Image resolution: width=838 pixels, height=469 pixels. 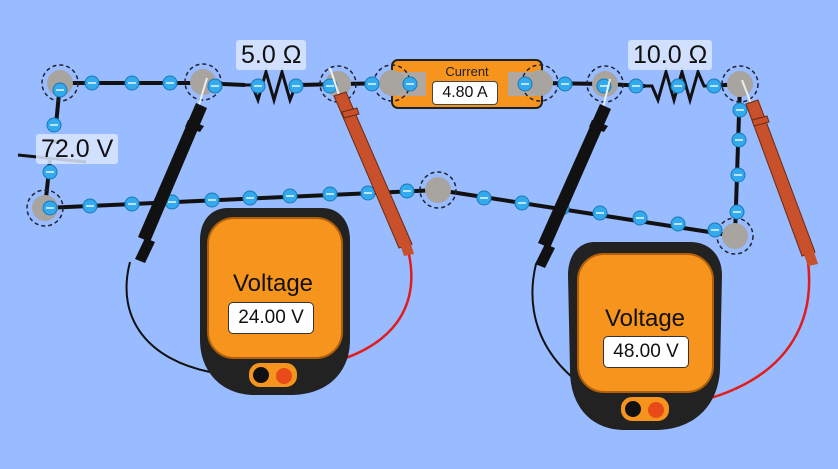 I want to click on voltmeter2-title: Voltage, so click(x=645, y=318).